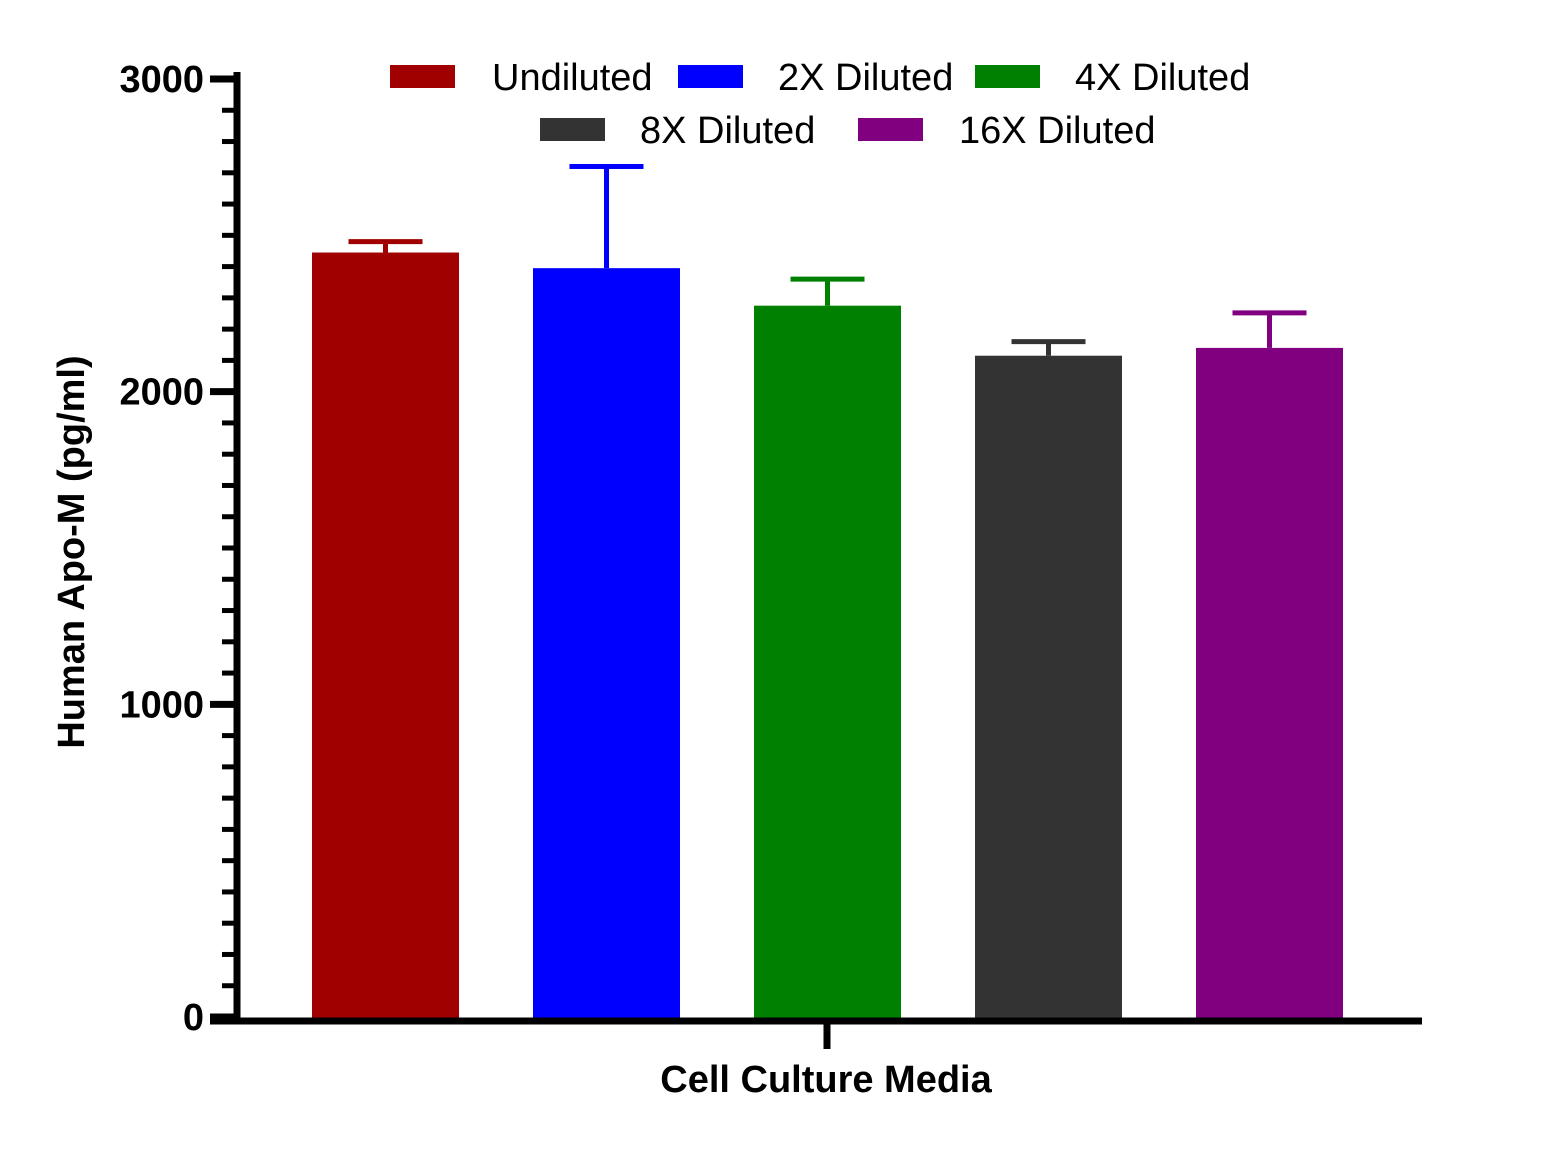 This screenshot has height=1164, width=1549. Describe the element at coordinates (865, 78) in the screenshot. I see `legend-label: 2X Diluted` at that location.